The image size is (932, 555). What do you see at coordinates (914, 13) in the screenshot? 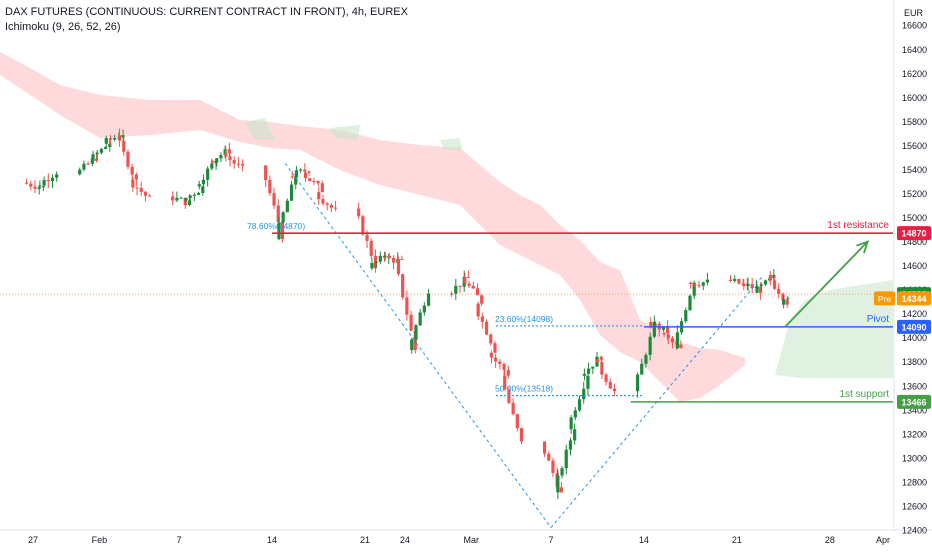
I see `currency-label: EUR` at bounding box center [914, 13].